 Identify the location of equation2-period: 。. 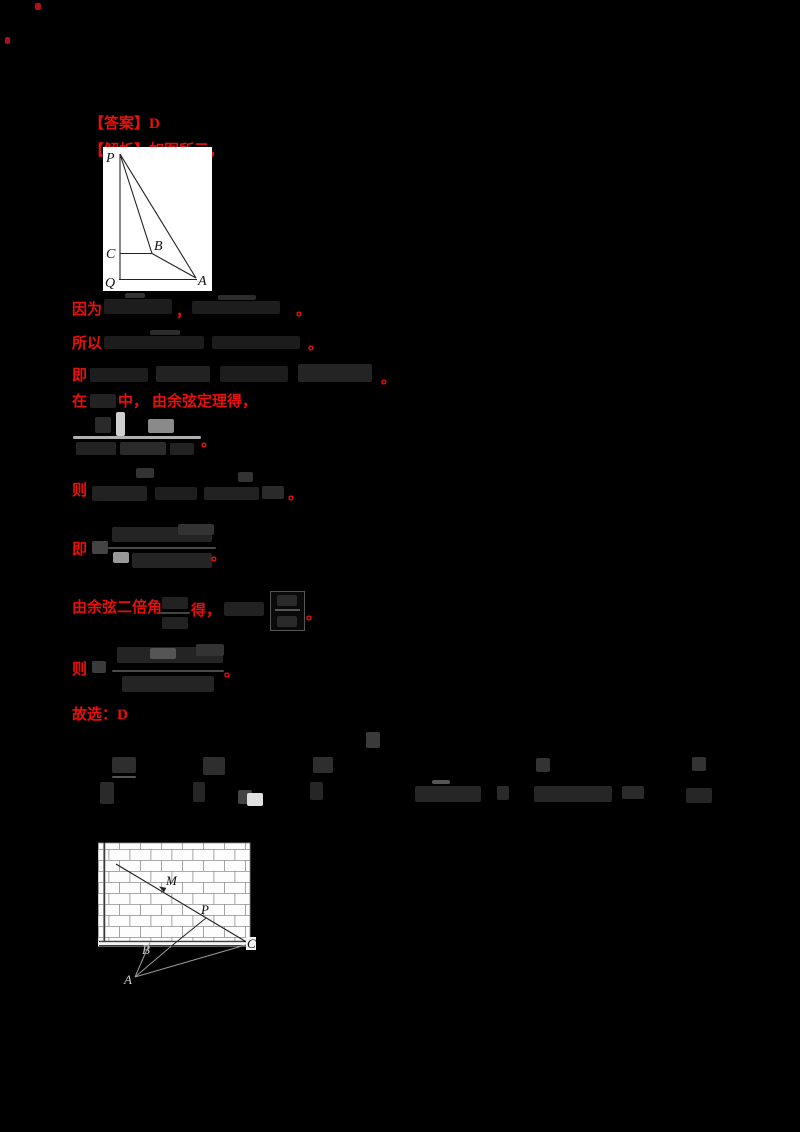
(219, 556).